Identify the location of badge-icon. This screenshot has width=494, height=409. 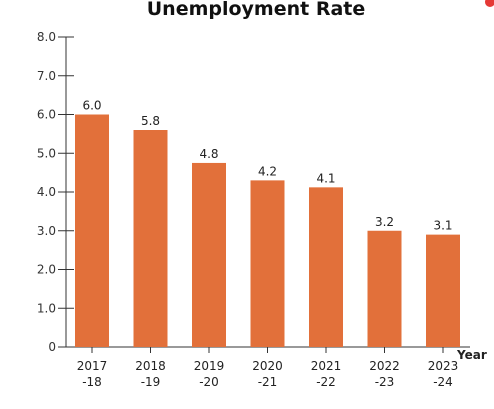
(489, 3).